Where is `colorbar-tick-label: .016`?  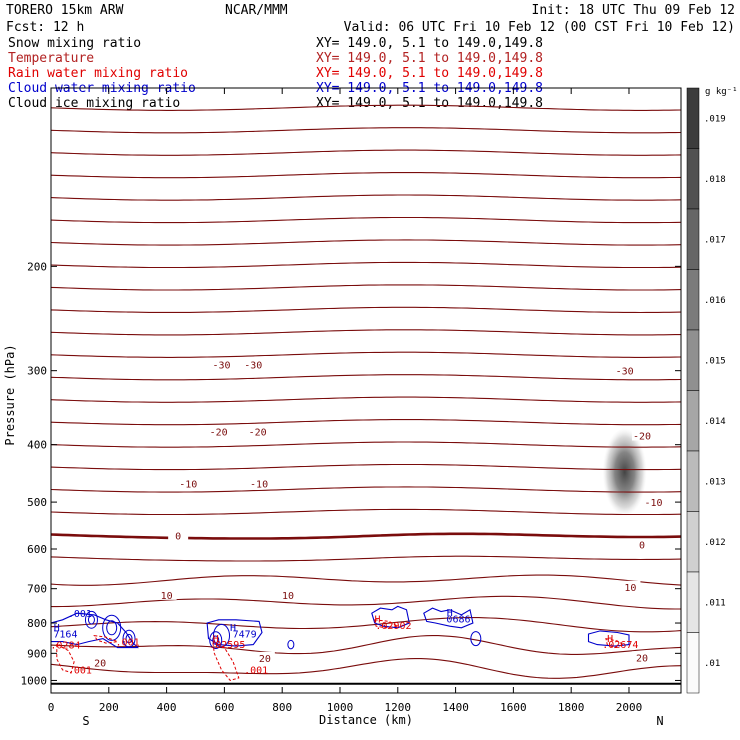
colorbar-tick-label: .016 is located at coordinates (715, 301).